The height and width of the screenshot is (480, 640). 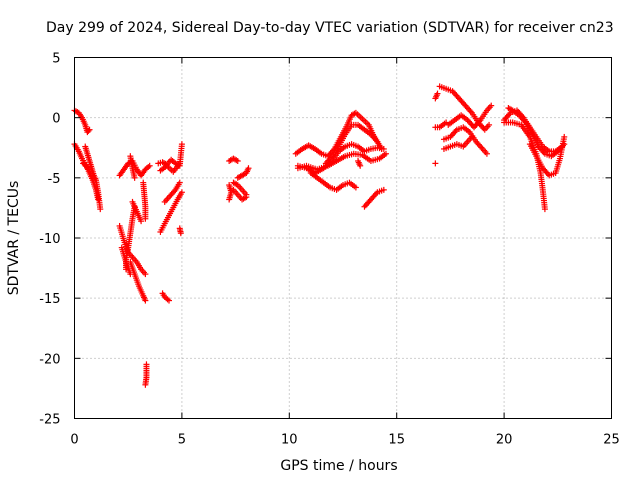 What do you see at coordinates (289, 440) in the screenshot?
I see `x-tick-label: 10` at bounding box center [289, 440].